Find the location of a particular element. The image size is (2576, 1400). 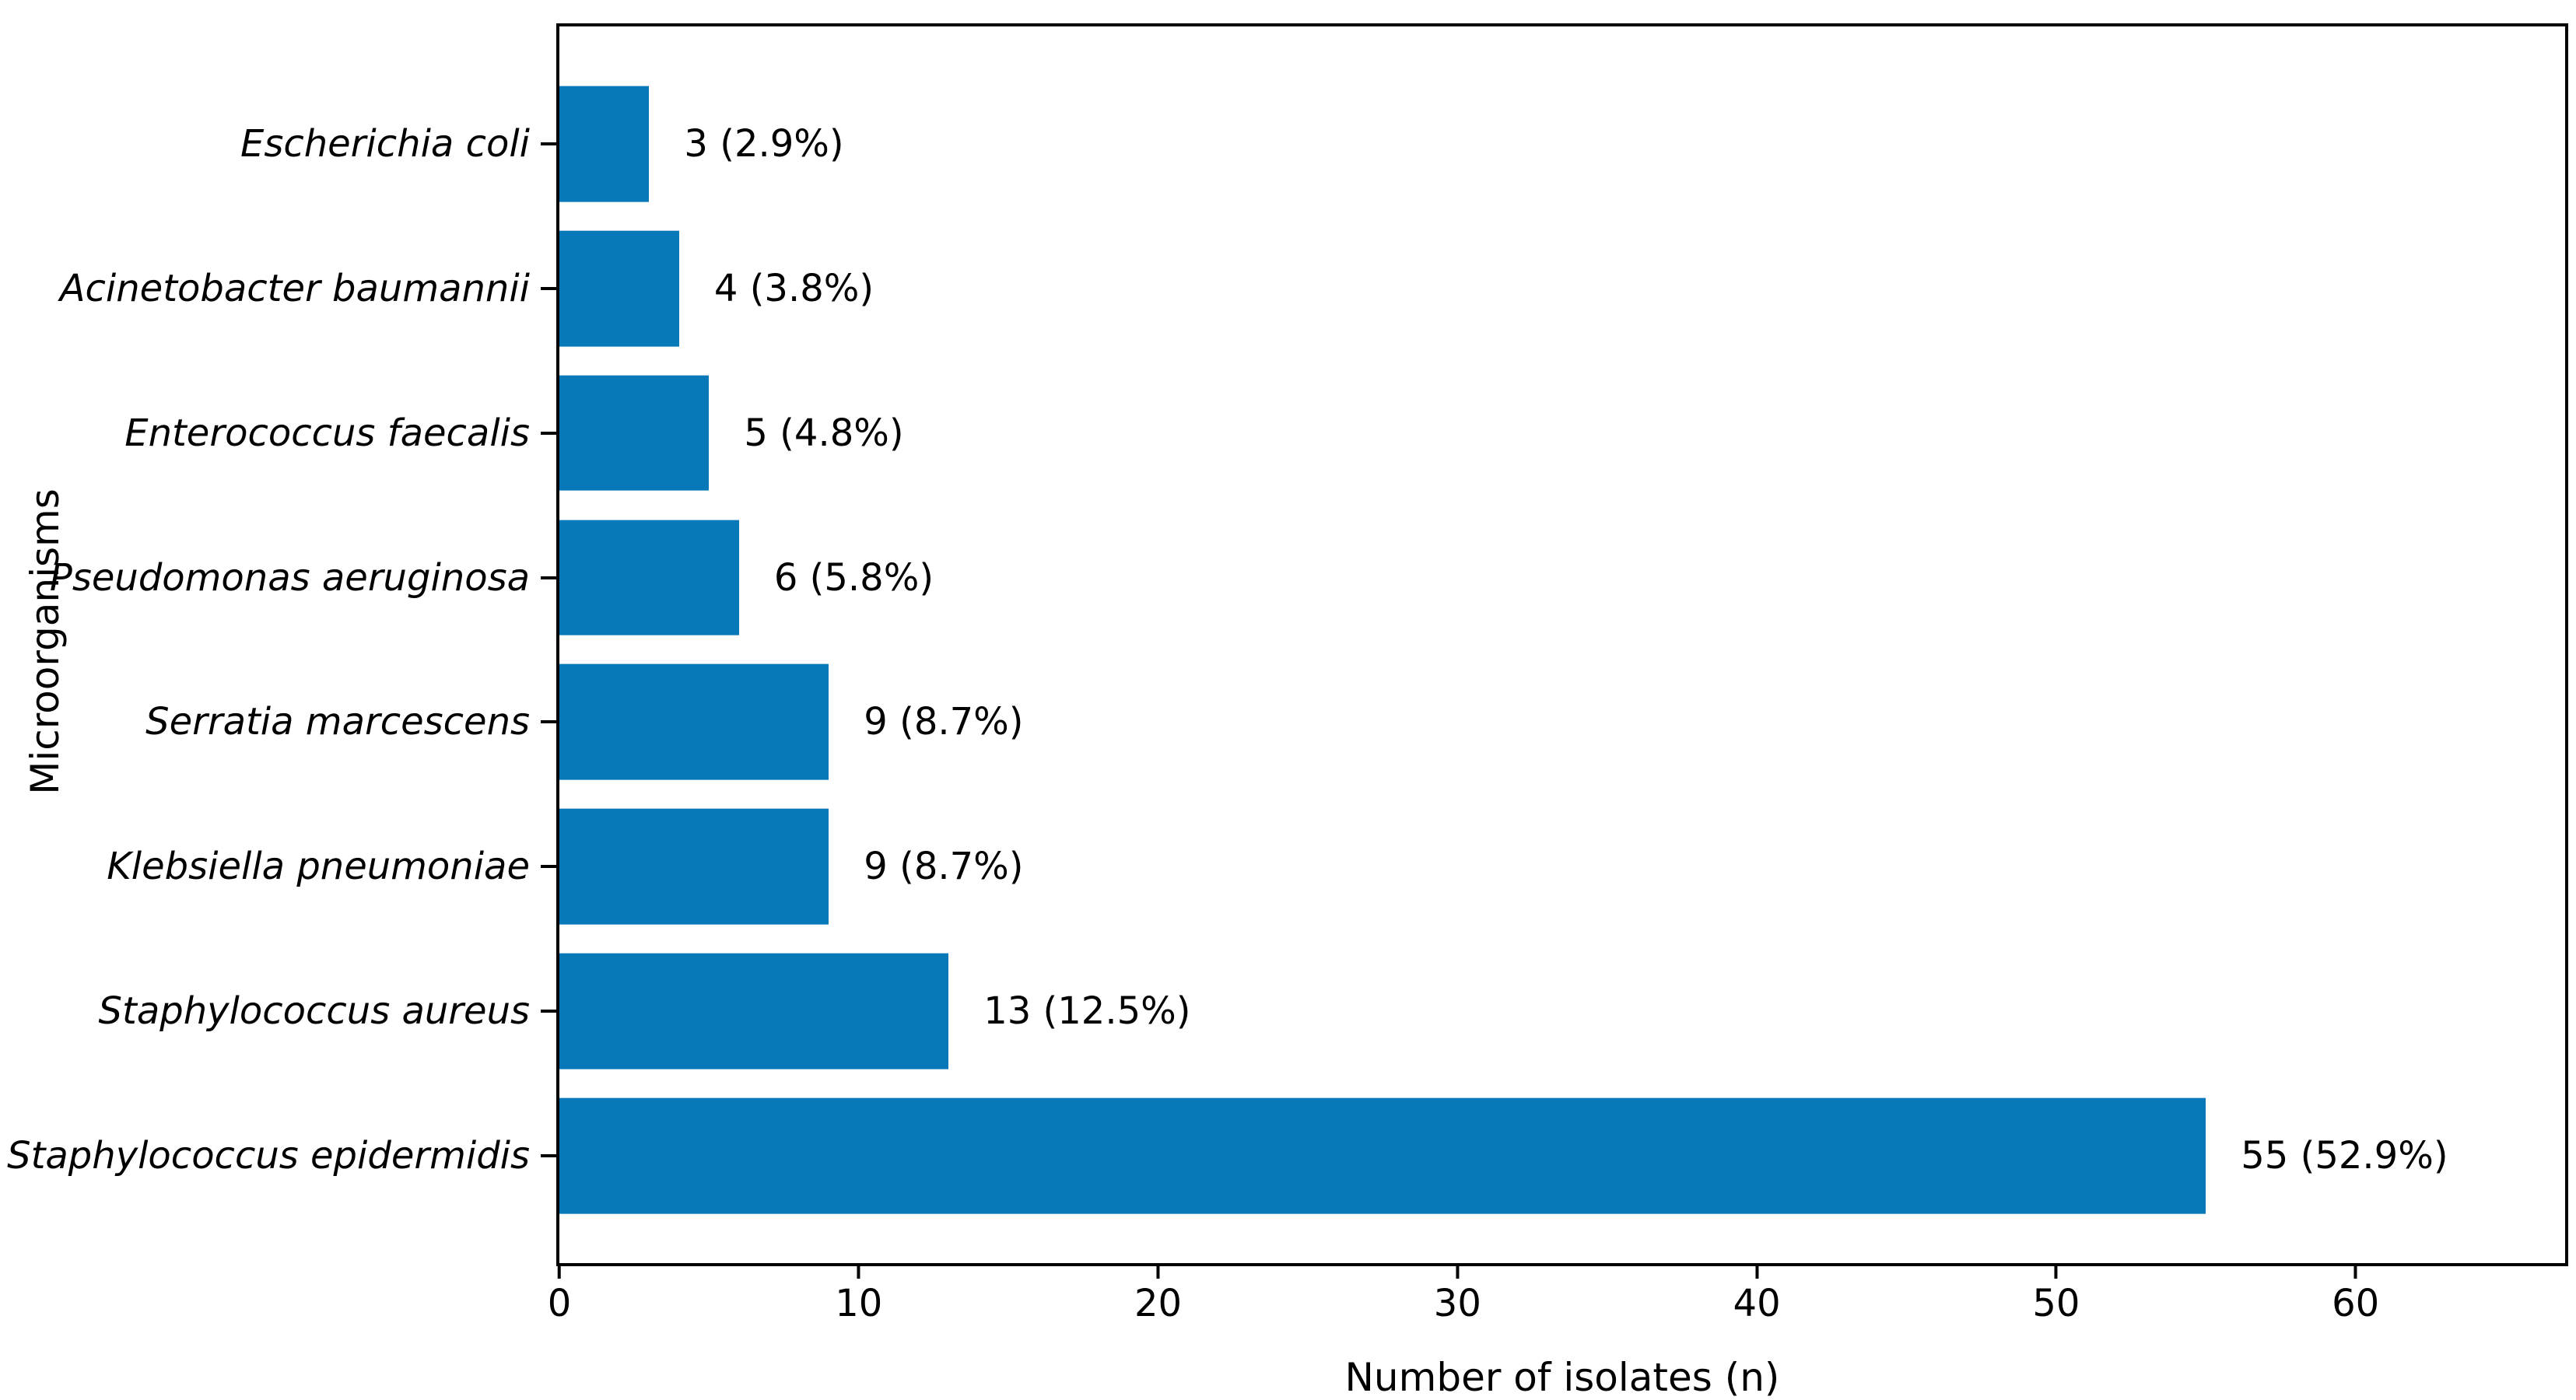

x-tick-label: 50 is located at coordinates (2056, 1304).